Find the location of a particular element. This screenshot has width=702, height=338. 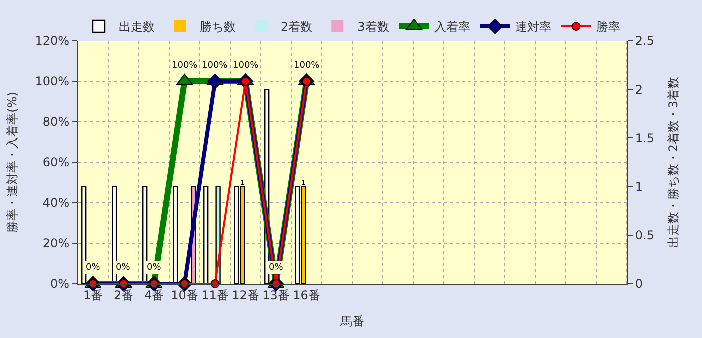

y-tick-label: 120% is located at coordinates (52, 41).